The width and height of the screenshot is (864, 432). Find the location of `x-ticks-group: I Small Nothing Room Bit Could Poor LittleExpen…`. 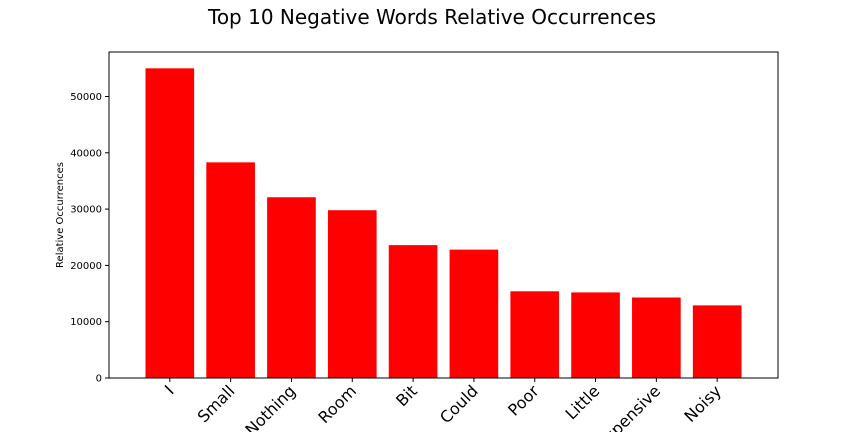

x-ticks-group: I Small Nothing Room Bit Could Poor LittleExpen… is located at coordinates (443, 405).